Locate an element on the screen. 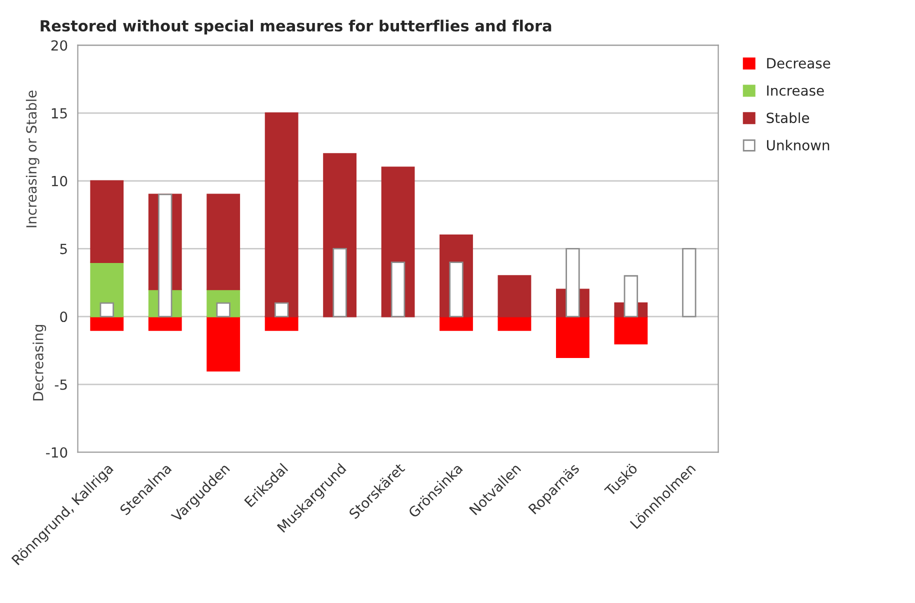 The image size is (915, 603). chart-title: Restored without special measures for butterflies and flora is located at coordinates (296, 27).